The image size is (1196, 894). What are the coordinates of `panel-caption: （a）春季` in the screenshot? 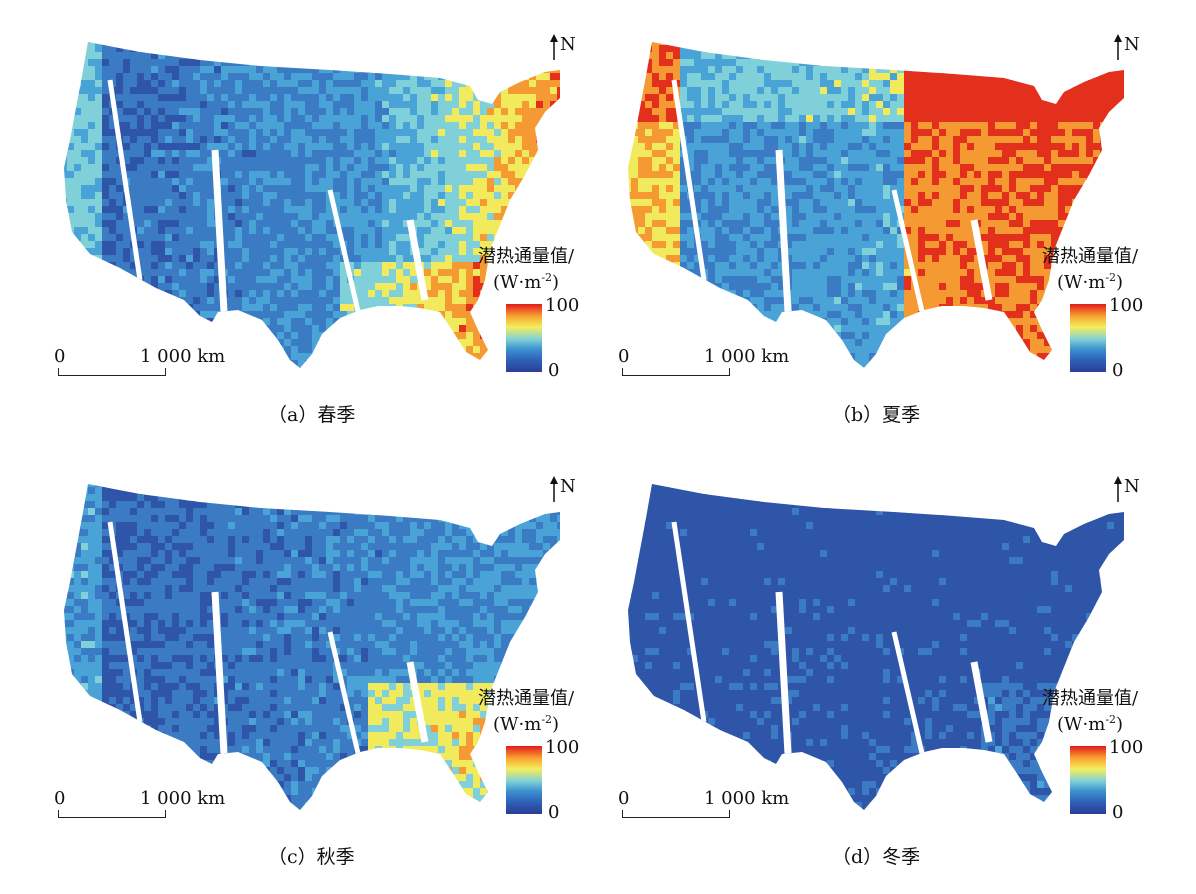 It's located at (312, 415).